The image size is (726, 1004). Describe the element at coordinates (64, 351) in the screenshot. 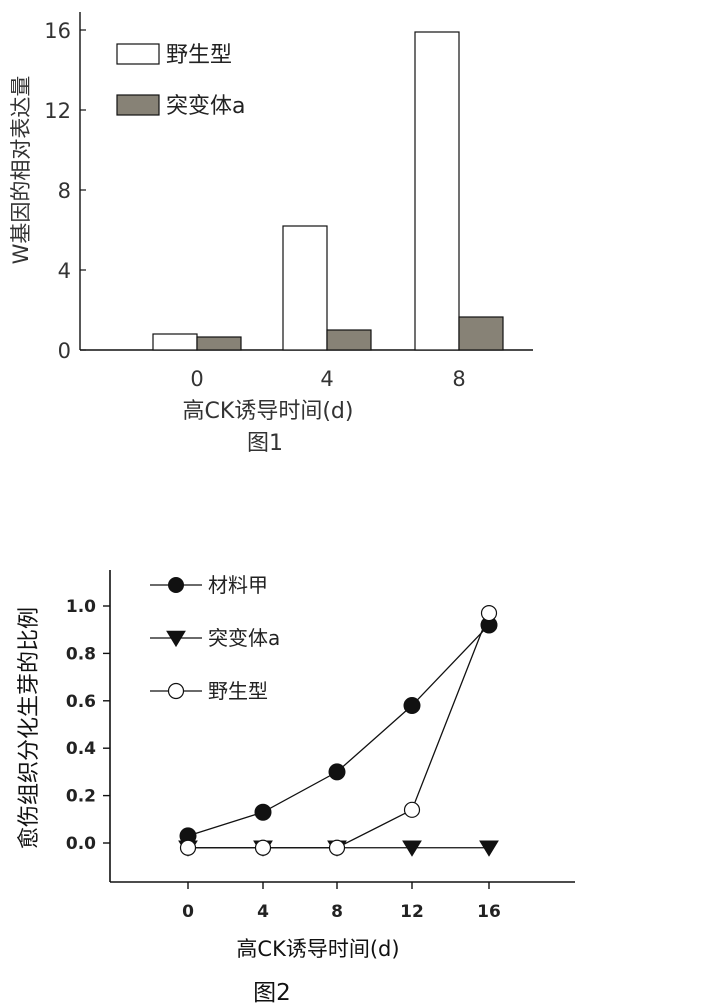

I see `y-tick-label: 0` at that location.